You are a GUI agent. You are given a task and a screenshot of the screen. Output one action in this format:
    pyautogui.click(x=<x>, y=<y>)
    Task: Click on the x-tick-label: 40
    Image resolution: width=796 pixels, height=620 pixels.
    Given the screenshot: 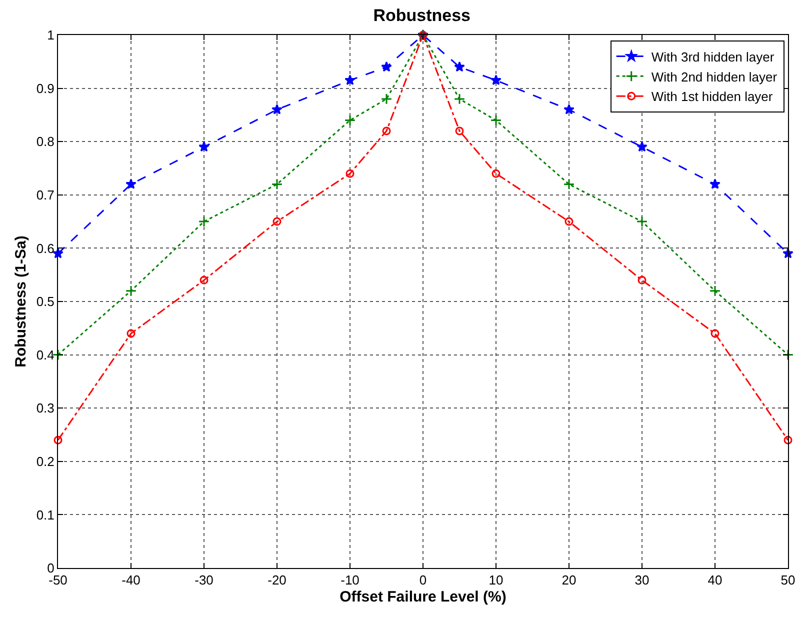 What is the action you would take?
    pyautogui.click(x=715, y=580)
    